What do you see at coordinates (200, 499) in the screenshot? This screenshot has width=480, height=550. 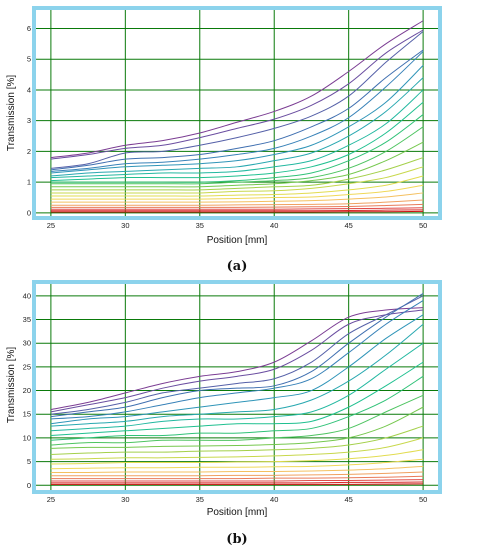 I see `chart-b-x-tick-label: 35` at bounding box center [200, 499].